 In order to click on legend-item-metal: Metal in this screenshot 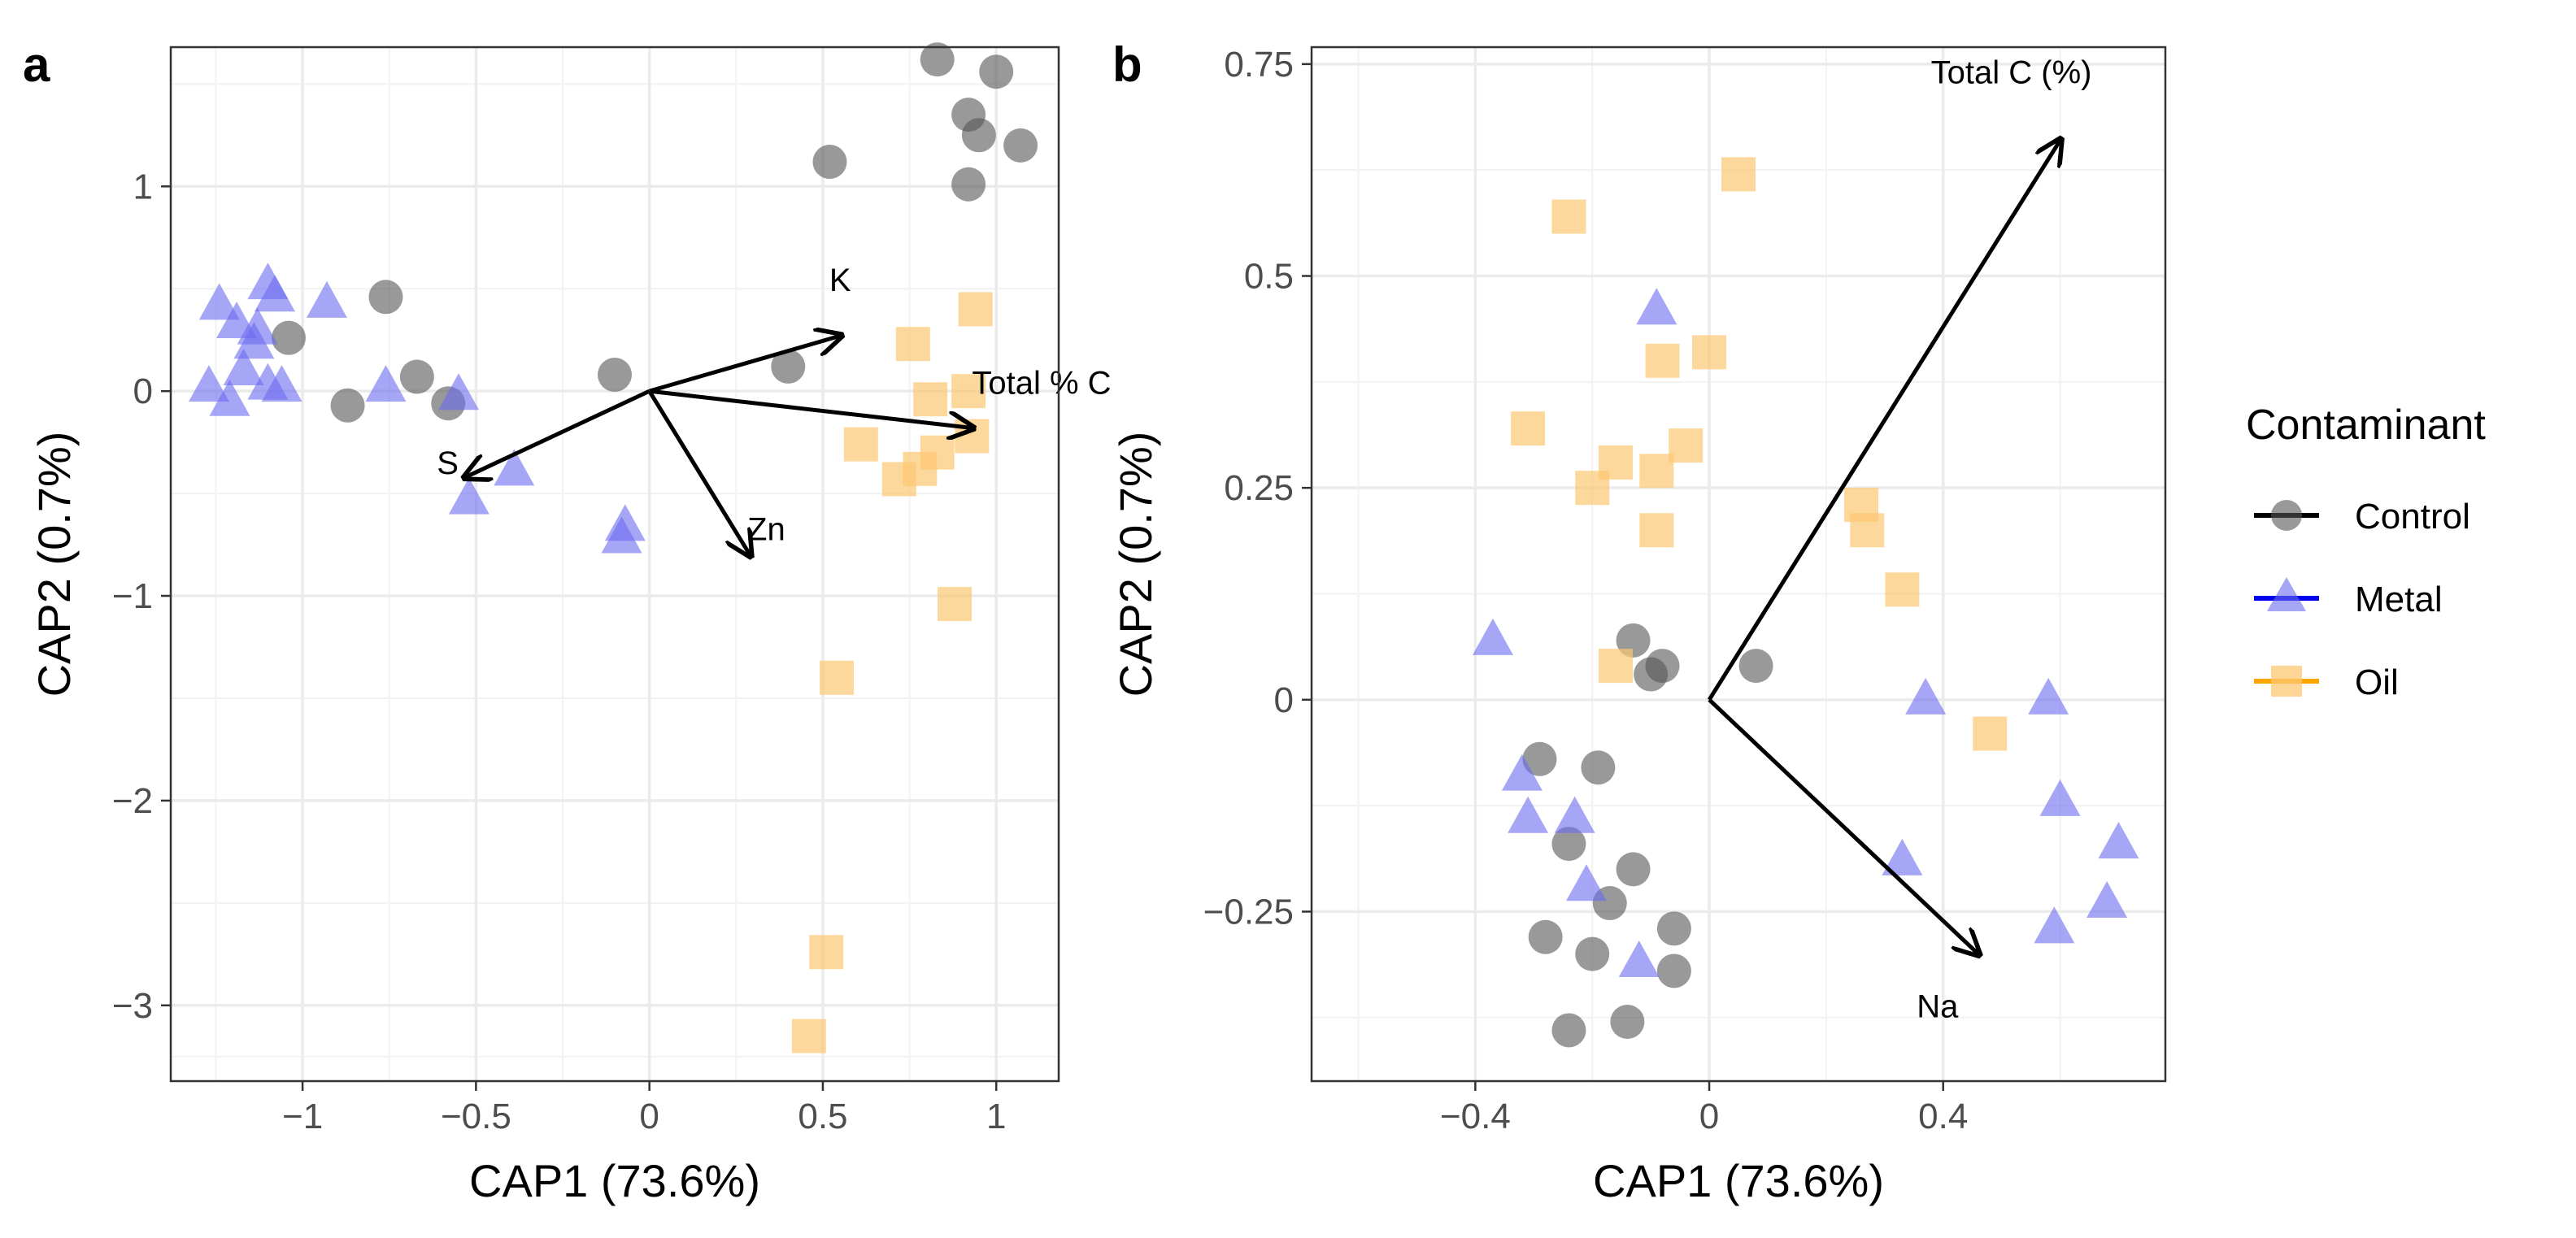, I will do `click(2348, 598)`.